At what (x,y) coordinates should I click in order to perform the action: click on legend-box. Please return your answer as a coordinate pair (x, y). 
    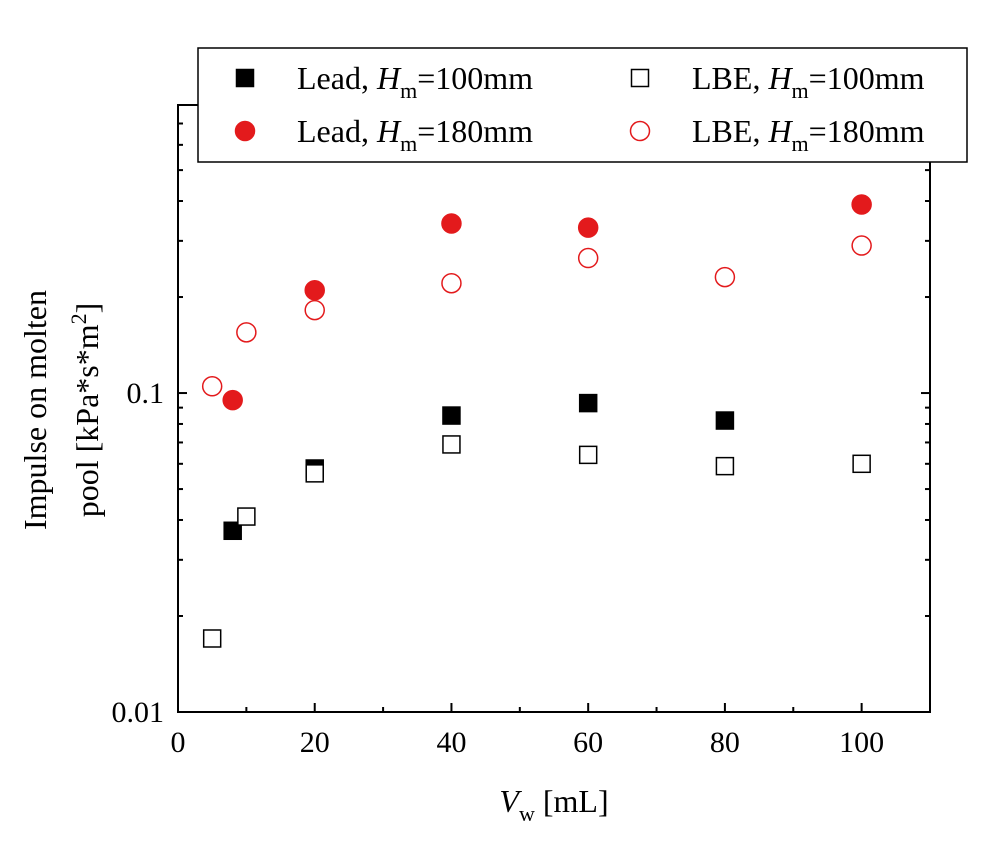
    Looking at the image, I should click on (582, 105).